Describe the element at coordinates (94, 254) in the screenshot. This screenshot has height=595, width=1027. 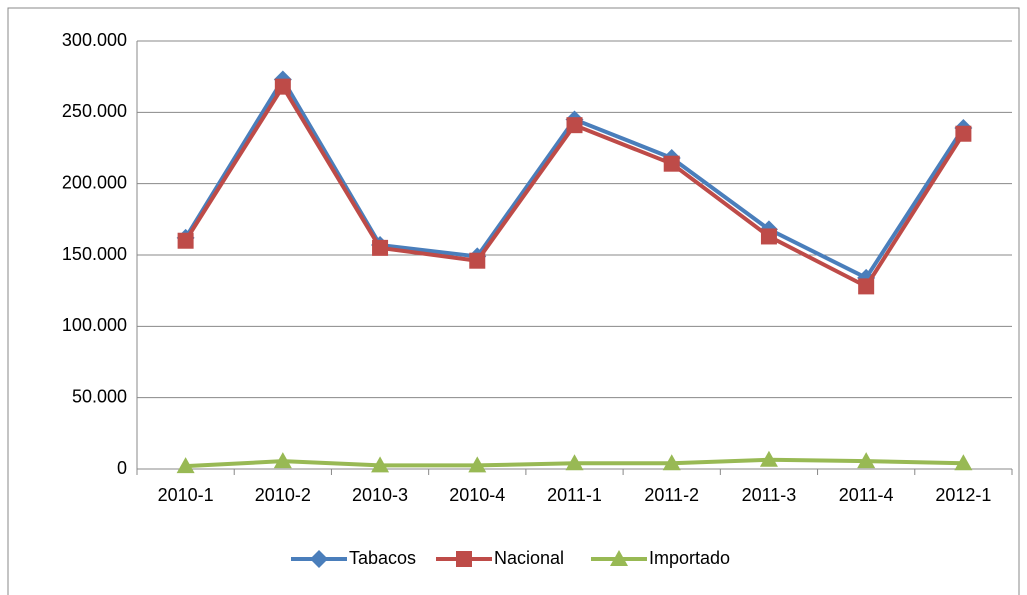
I see `y-tick-label: 150.000` at that location.